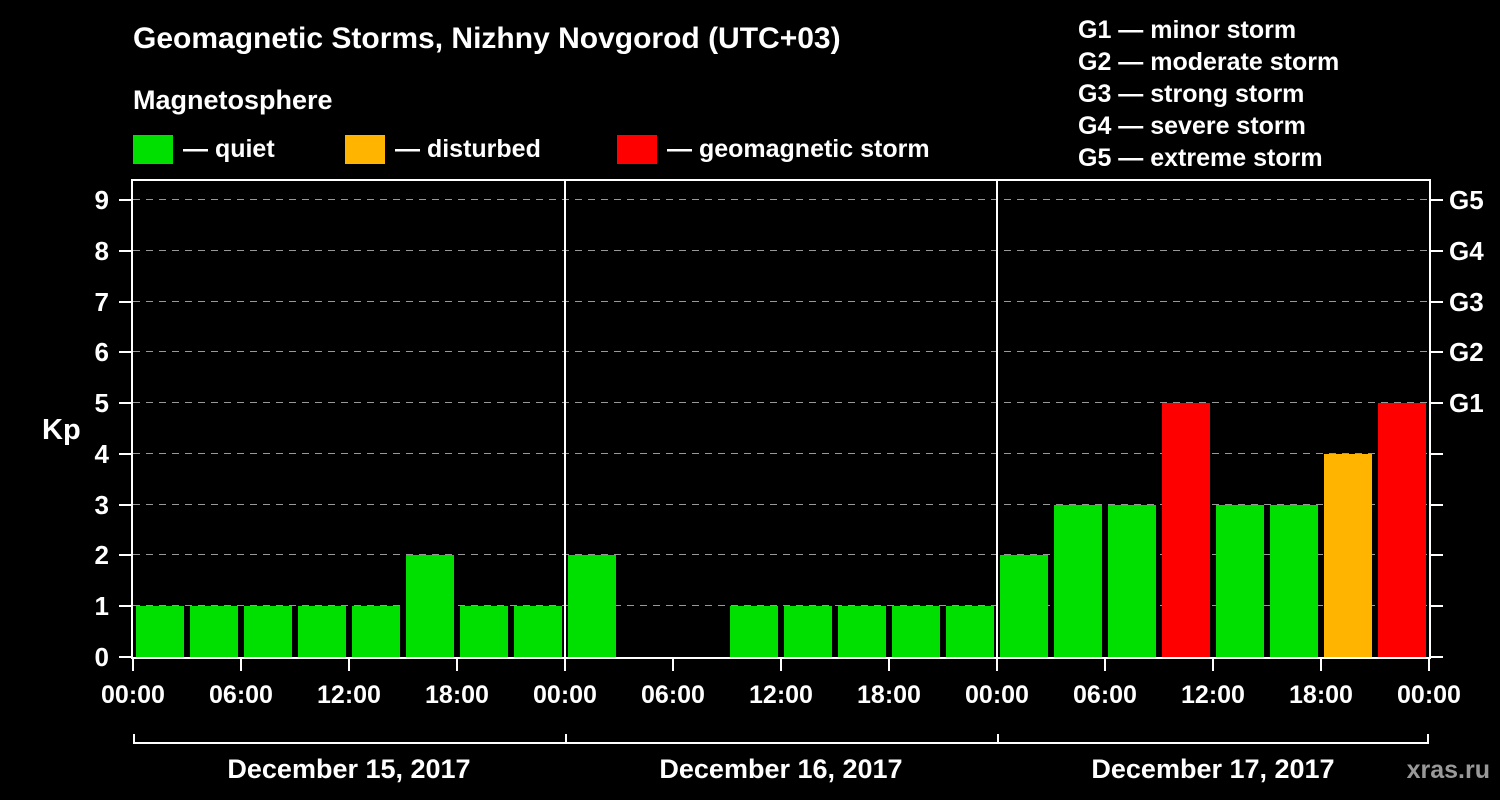 The height and width of the screenshot is (800, 1500). I want to click on g-axis-label: G2, so click(1466, 352).